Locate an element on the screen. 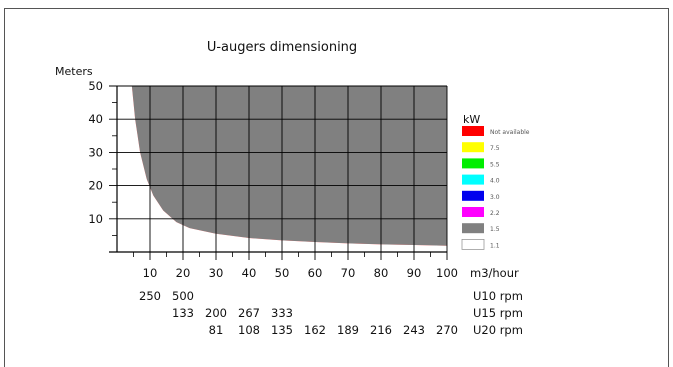 Image resolution: width=673 pixels, height=367 pixels. rpm-row-label: U15 rpm is located at coordinates (498, 313).